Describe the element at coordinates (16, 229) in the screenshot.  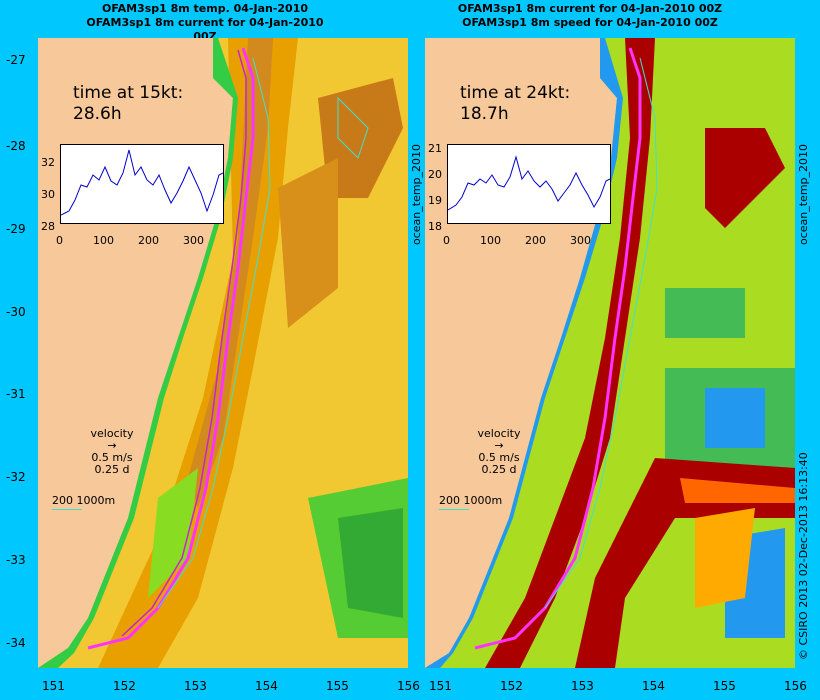
I see `lat-tick: -29` at that location.